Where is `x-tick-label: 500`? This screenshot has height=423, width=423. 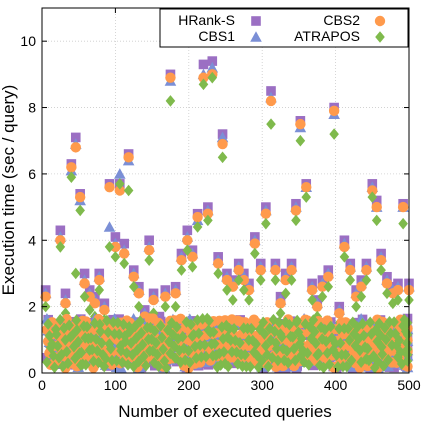
x-tick-label: 500 is located at coordinates (409, 385).